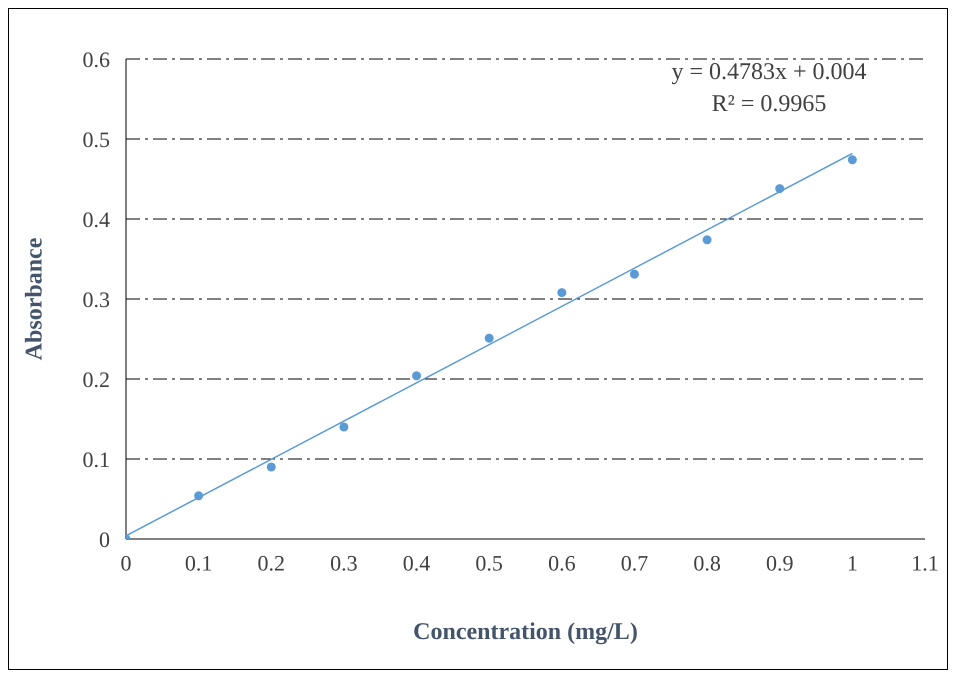 The image size is (958, 679). Describe the element at coordinates (96, 299) in the screenshot. I see `y-tick-label: 0.3` at that location.